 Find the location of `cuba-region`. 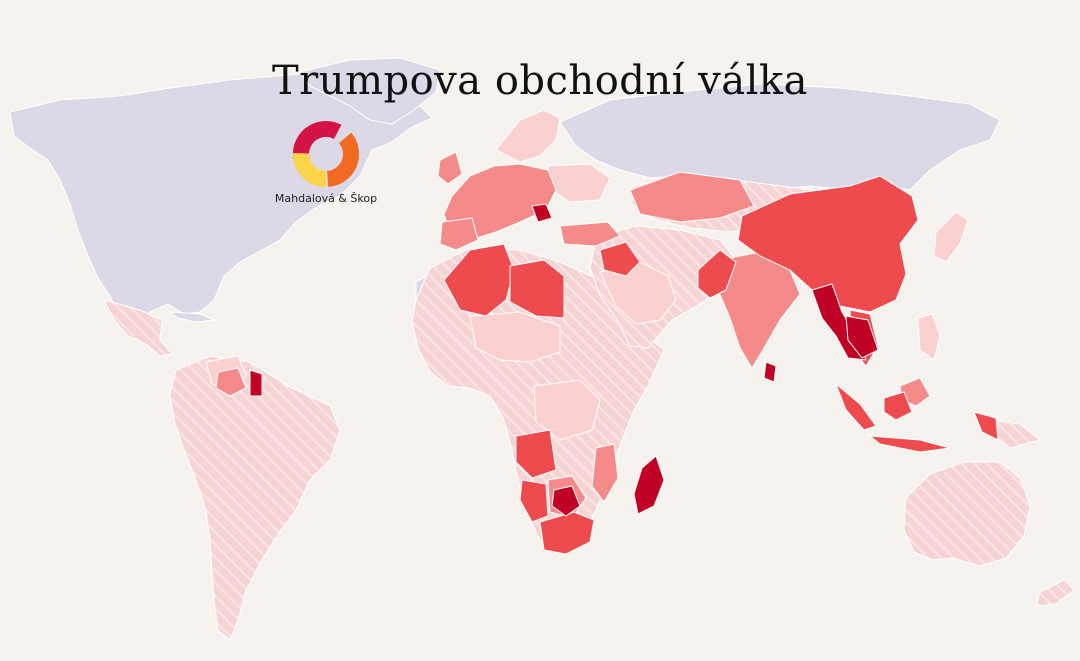

cuba-region is located at coordinates (192, 317).